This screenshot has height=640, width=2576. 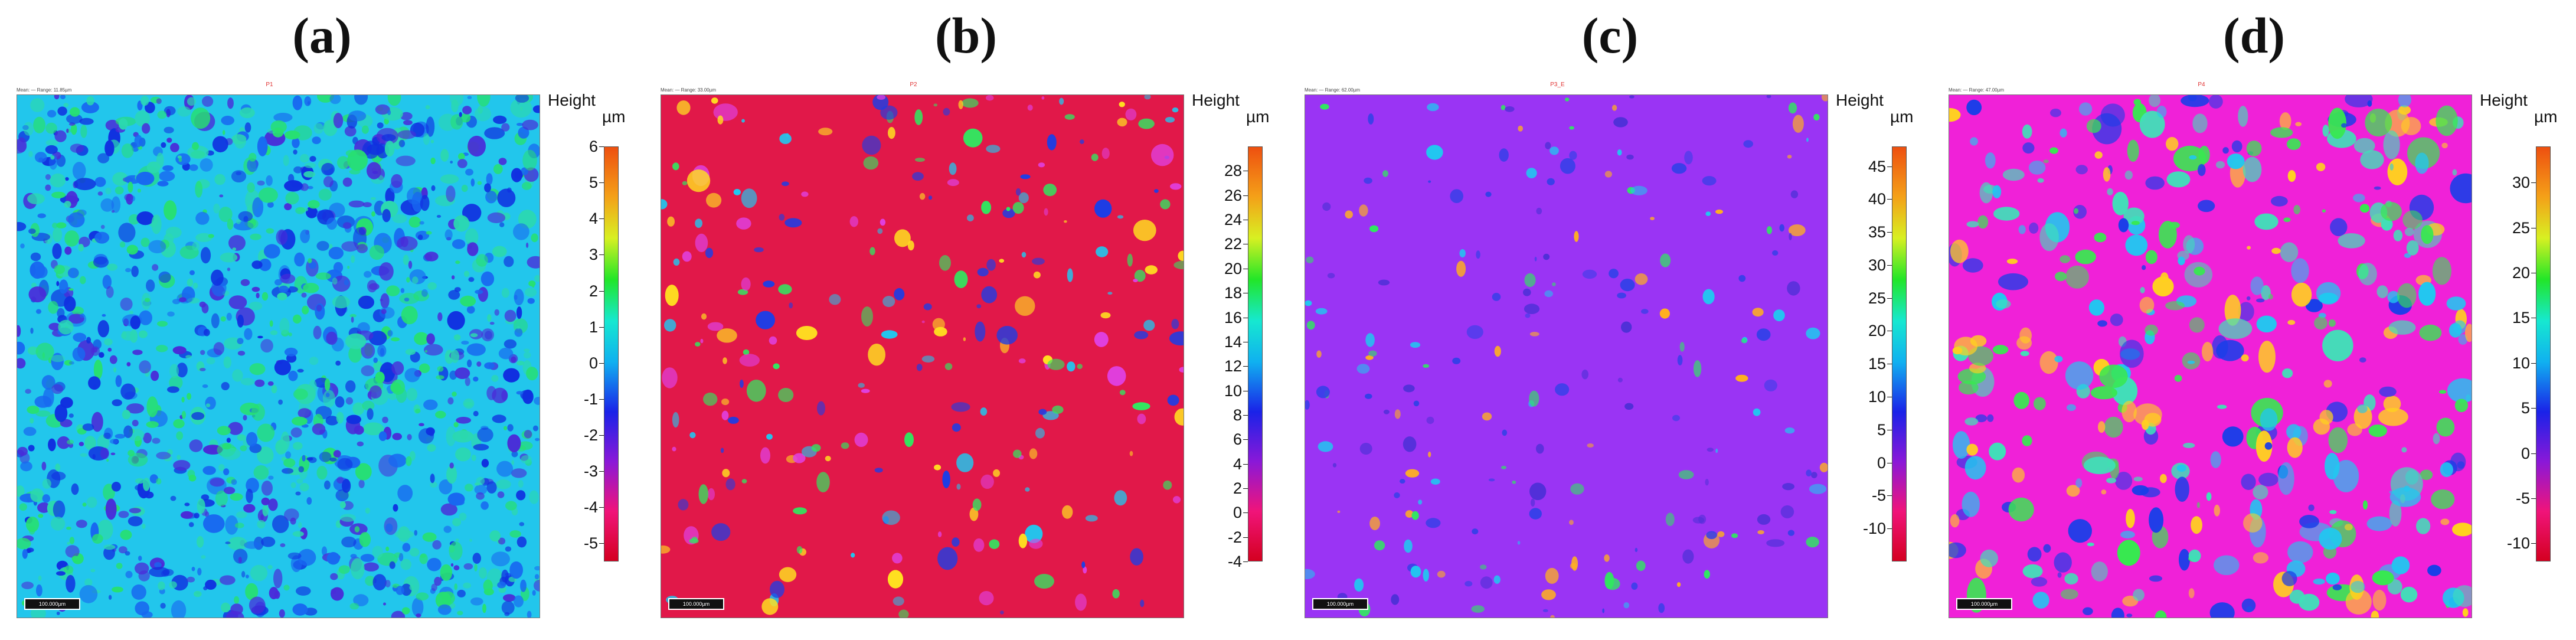 I want to click on colorbar-tick-label: 8, so click(x=1226, y=415).